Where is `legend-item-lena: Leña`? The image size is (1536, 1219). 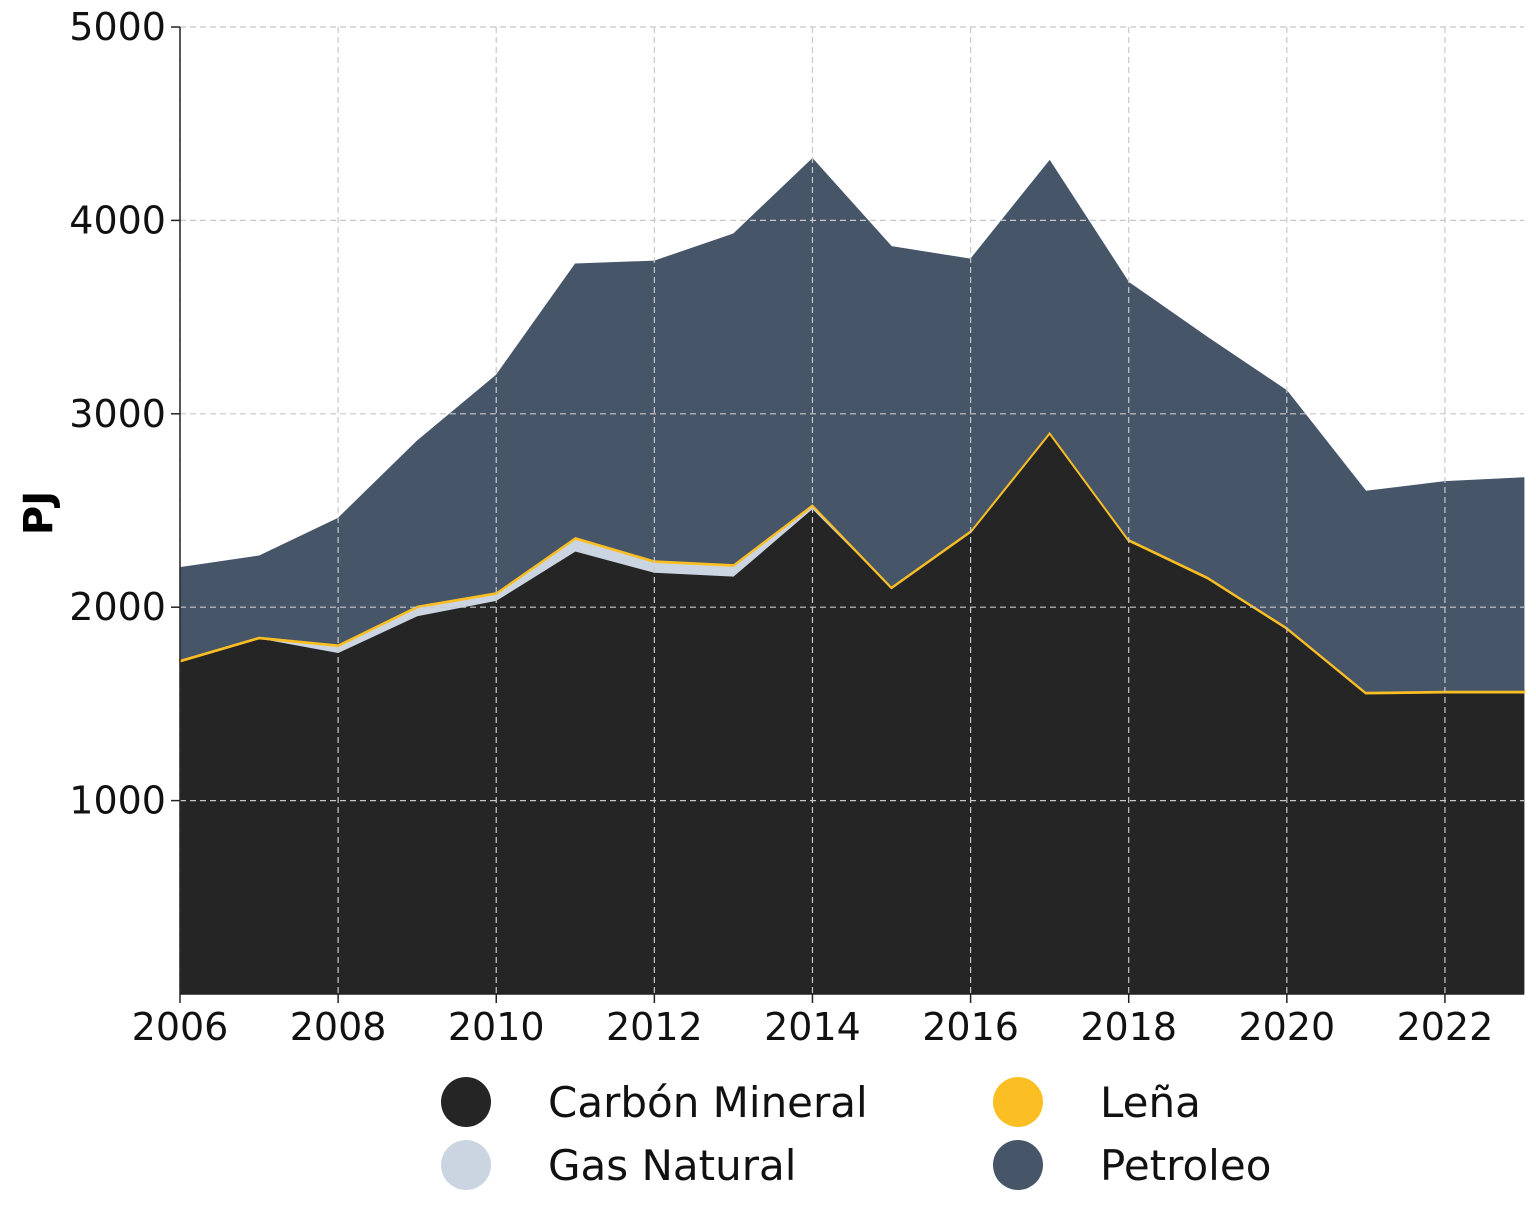 legend-item-lena: Leña is located at coordinates (1097, 1102).